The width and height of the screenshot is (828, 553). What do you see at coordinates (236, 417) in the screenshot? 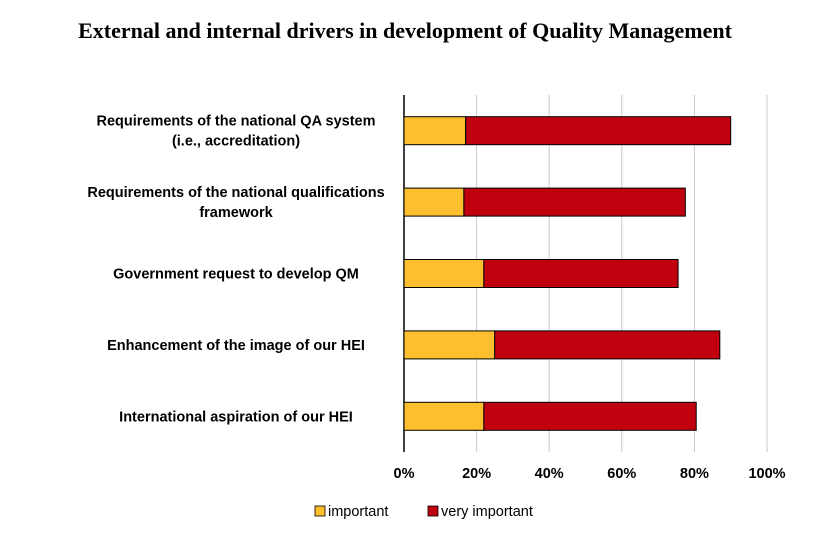
I see `category-label: International aspiration of our HEI` at bounding box center [236, 417].